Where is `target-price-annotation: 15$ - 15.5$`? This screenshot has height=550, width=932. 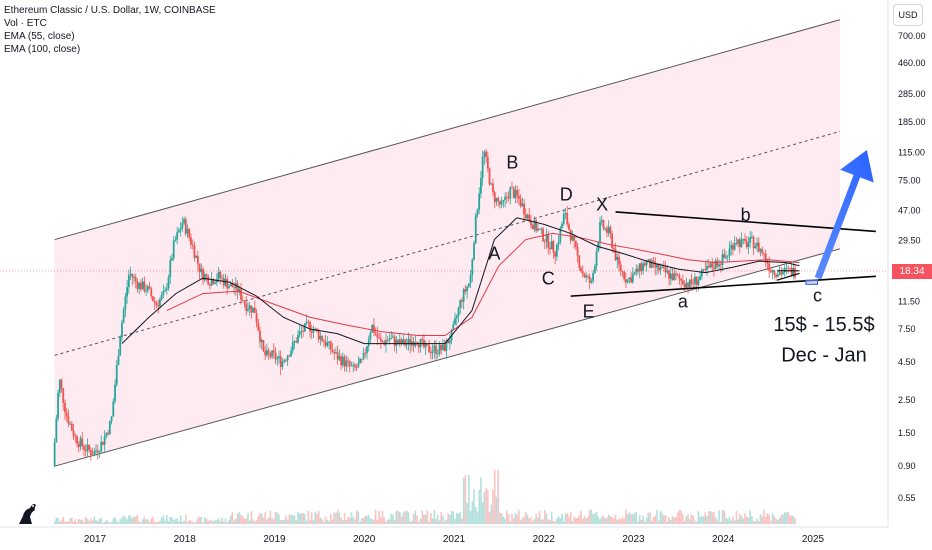 target-price-annotation: 15$ - 15.5$ is located at coordinates (823, 325).